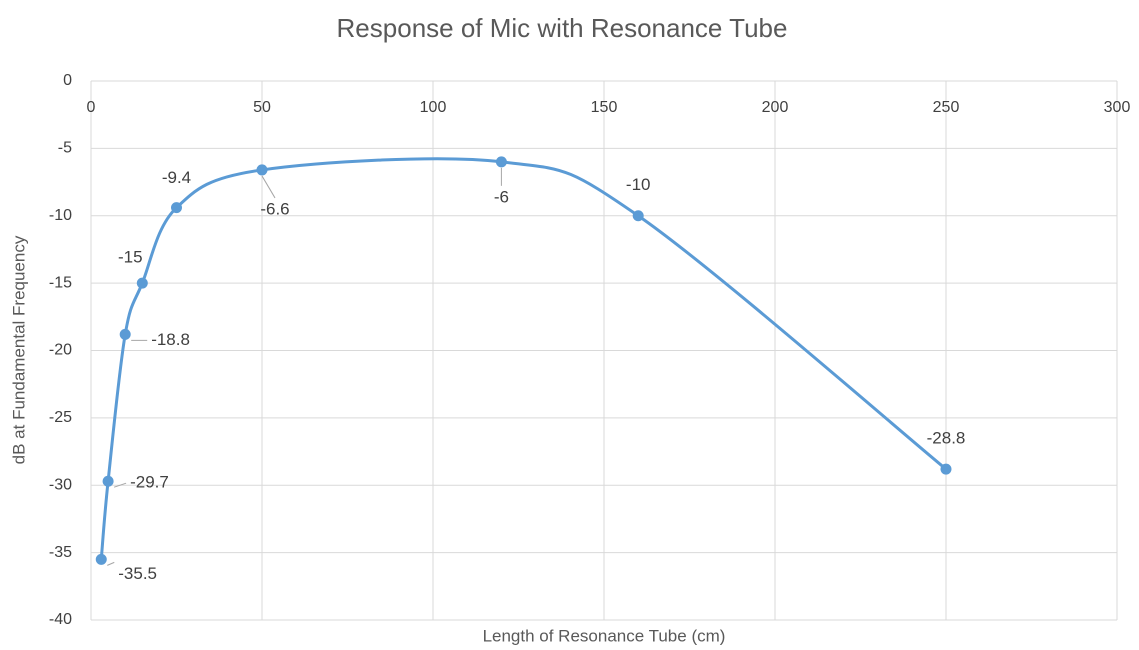  Describe the element at coordinates (946, 438) in the screenshot. I see `data-label: -28.8` at that location.